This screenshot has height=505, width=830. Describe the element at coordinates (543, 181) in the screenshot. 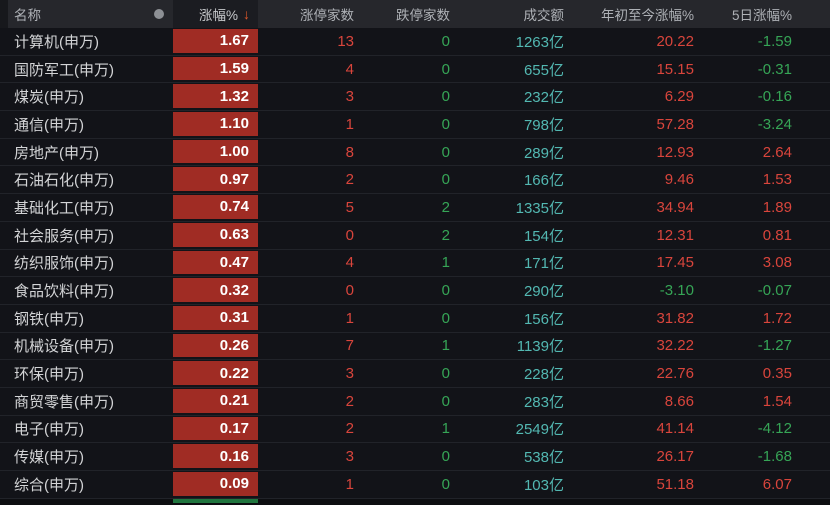

I see `turnover-value: 166亿` at that location.